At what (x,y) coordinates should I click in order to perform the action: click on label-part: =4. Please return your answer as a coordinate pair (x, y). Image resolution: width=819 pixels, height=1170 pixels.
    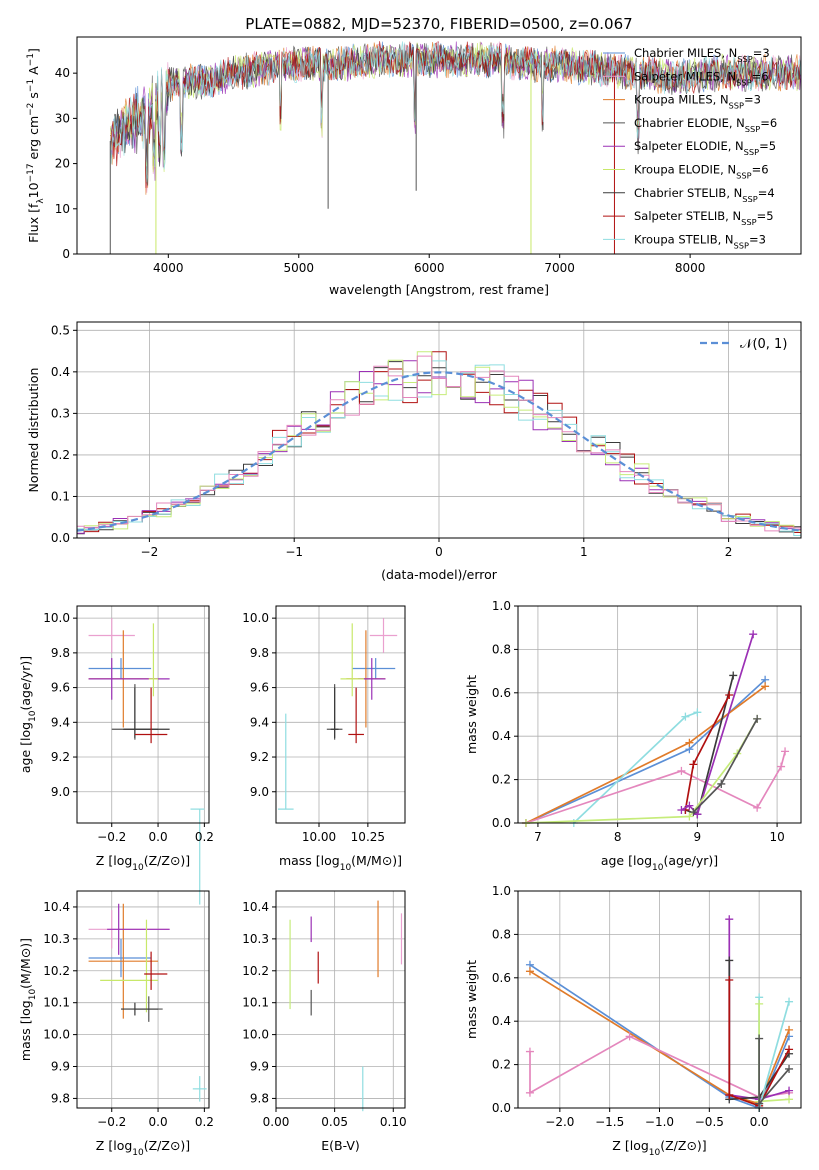
    Looking at the image, I should click on (766, 193).